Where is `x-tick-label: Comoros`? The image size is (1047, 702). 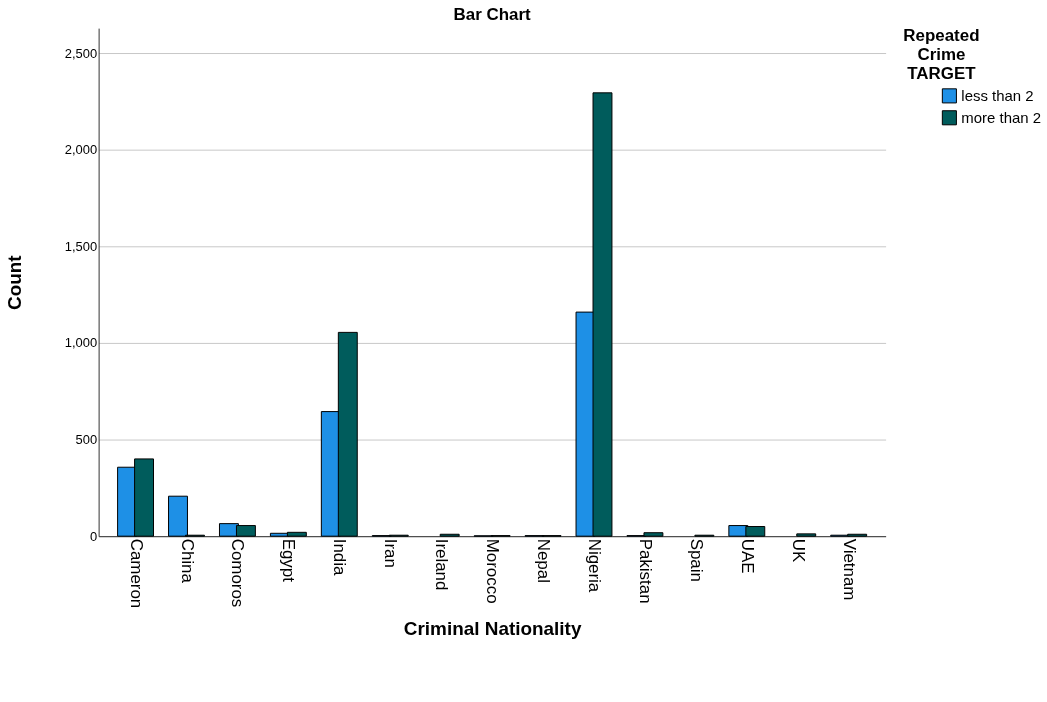 x-tick-label: Comoros is located at coordinates (238, 573).